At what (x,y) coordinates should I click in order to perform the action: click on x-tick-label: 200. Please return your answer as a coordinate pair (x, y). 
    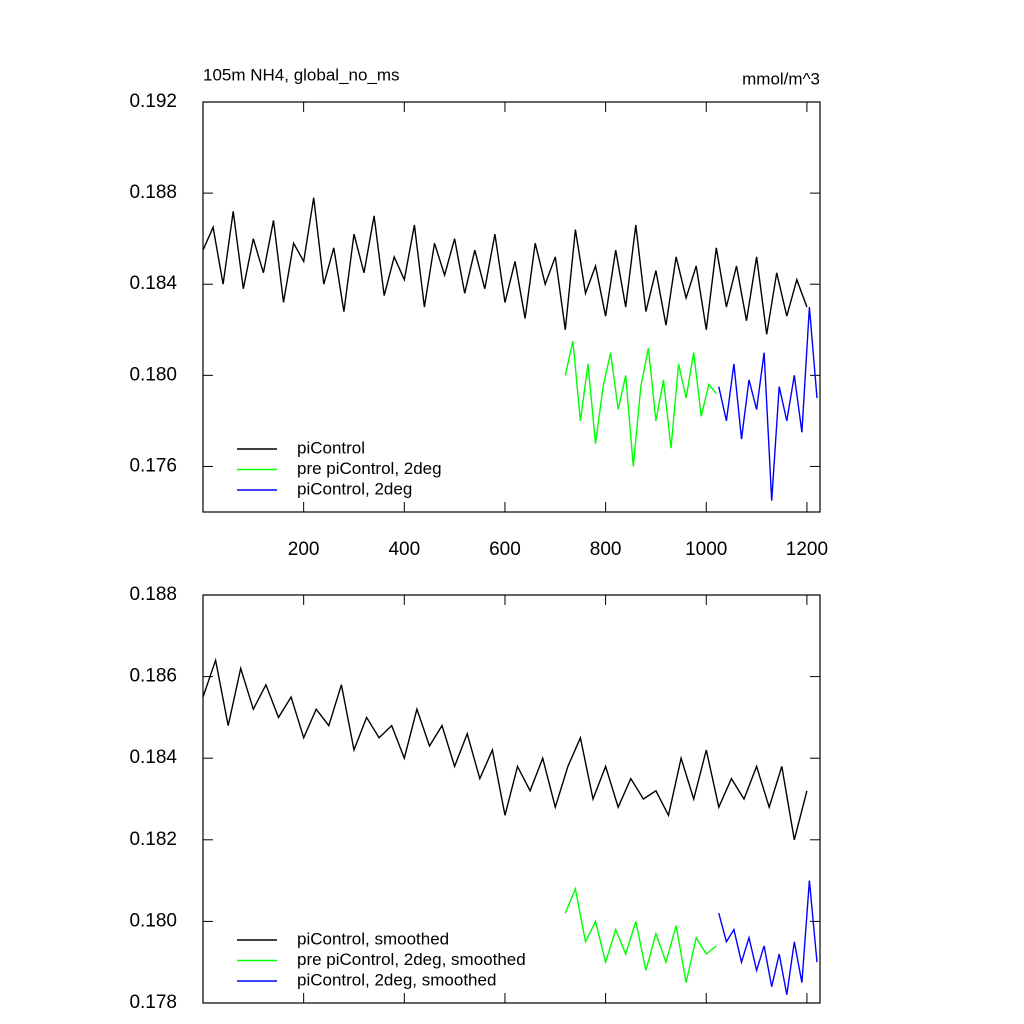
    Looking at the image, I should click on (304, 549).